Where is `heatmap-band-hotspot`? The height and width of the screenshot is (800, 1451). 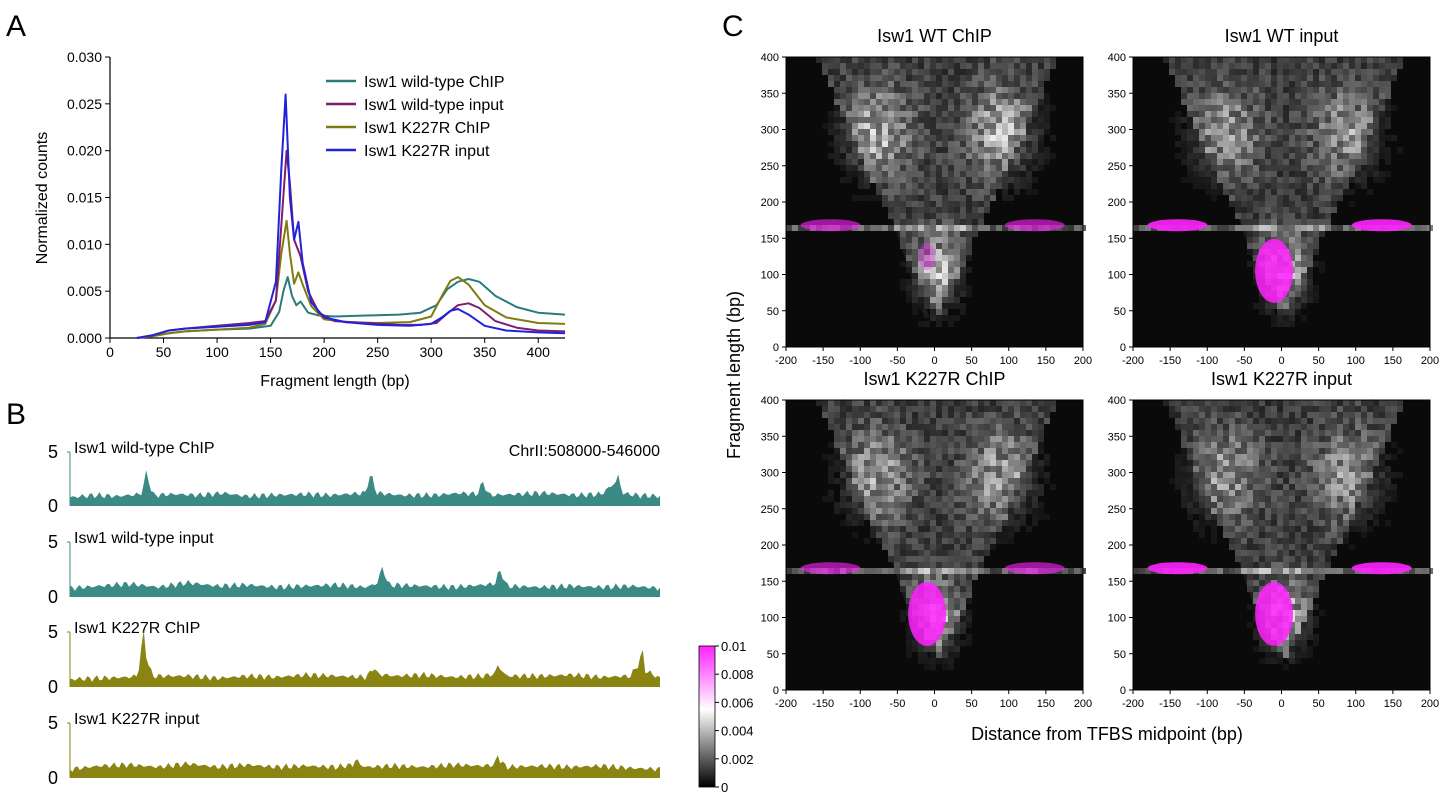
heatmap-band-hotspot is located at coordinates (830, 225).